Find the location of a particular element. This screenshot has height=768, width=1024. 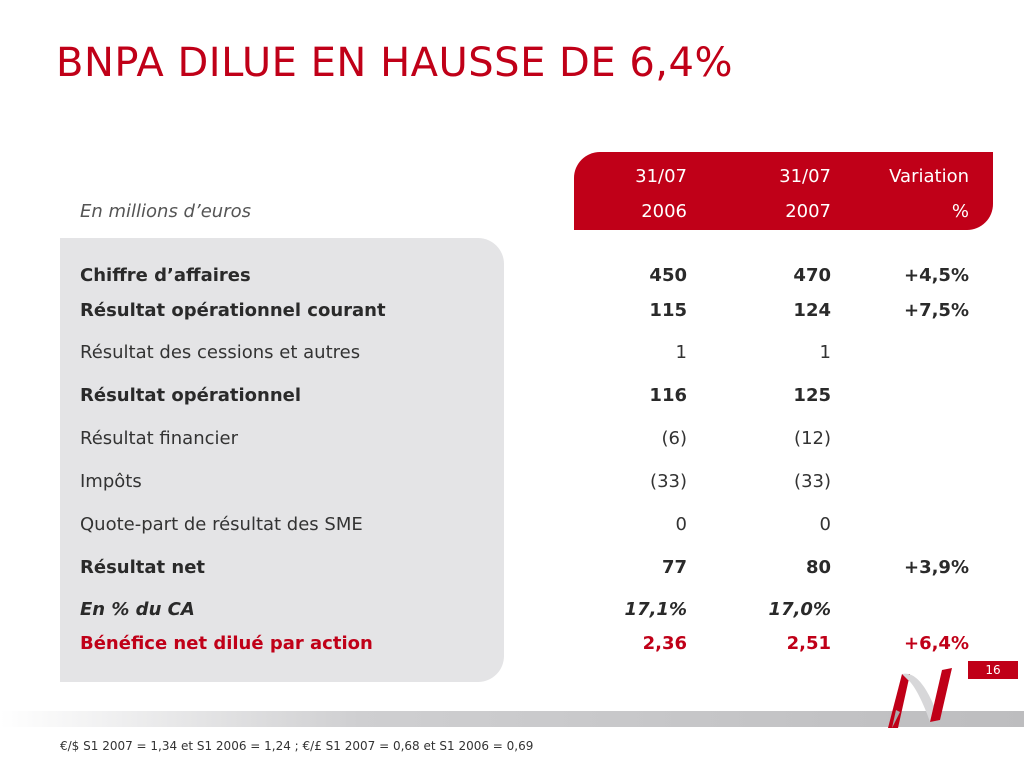

row-value-2006: 2,36 is located at coordinates (664, 643).